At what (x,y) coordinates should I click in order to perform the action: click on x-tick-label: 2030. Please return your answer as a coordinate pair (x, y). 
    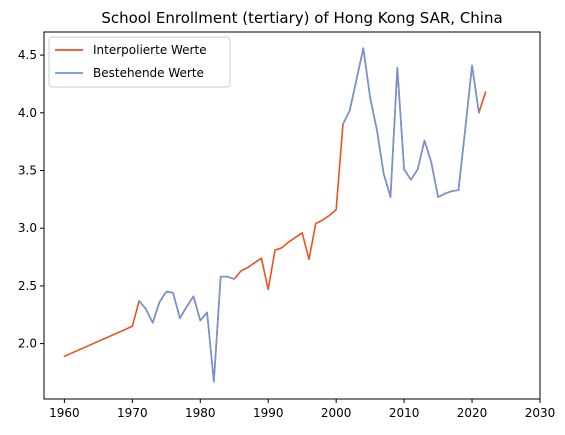
    Looking at the image, I should click on (540, 413).